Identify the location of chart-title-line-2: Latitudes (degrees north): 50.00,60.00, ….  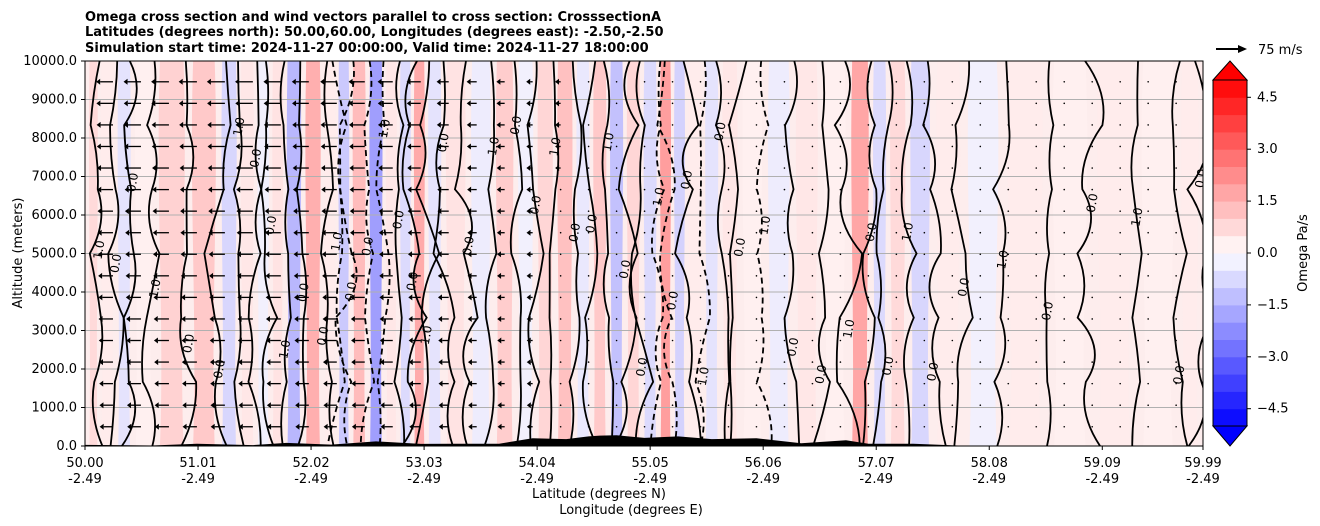
(374, 32).